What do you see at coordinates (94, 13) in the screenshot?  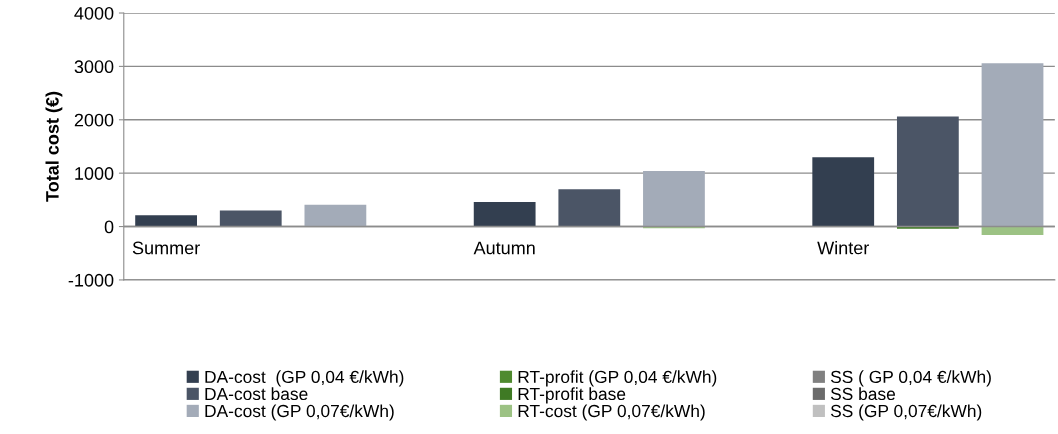 I see `y-tick-label: 4000` at bounding box center [94, 13].